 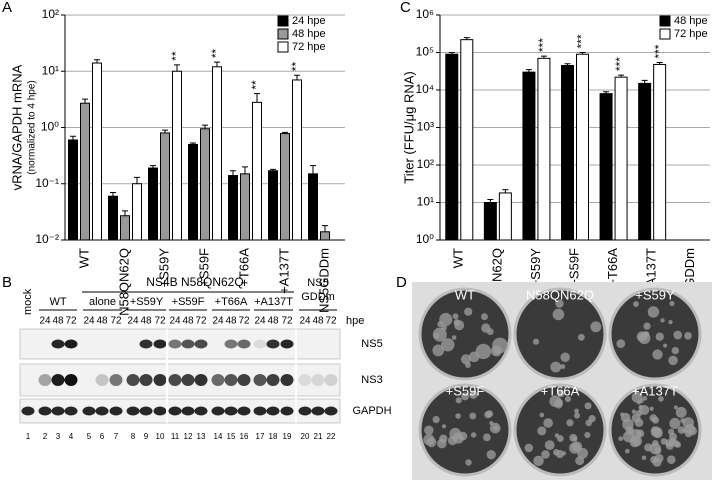 I want to click on lane-number: 21, so click(x=318, y=436).